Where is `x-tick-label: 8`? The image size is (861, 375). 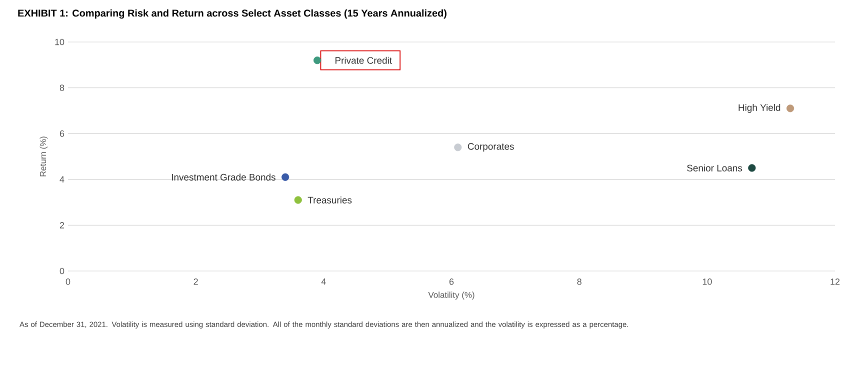 x-tick-label: 8 is located at coordinates (579, 281).